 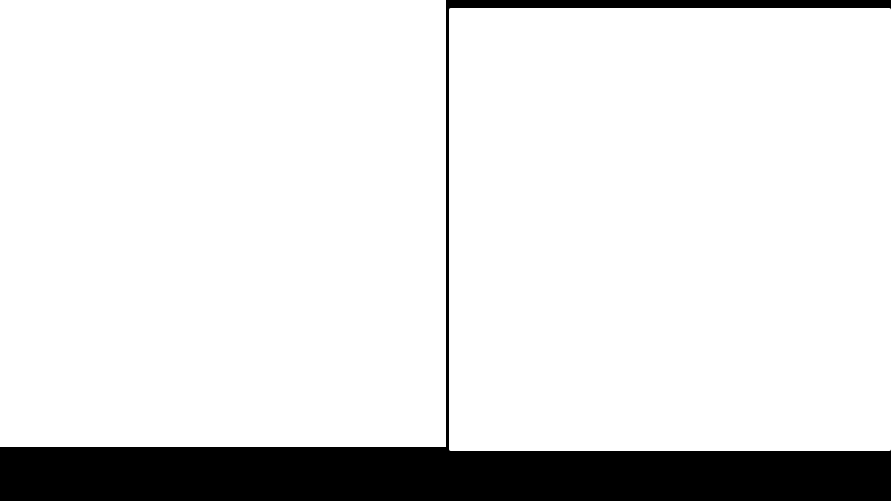 What do you see at coordinates (847, 288) in the screenshot?
I see `colorbar-right` at bounding box center [847, 288].